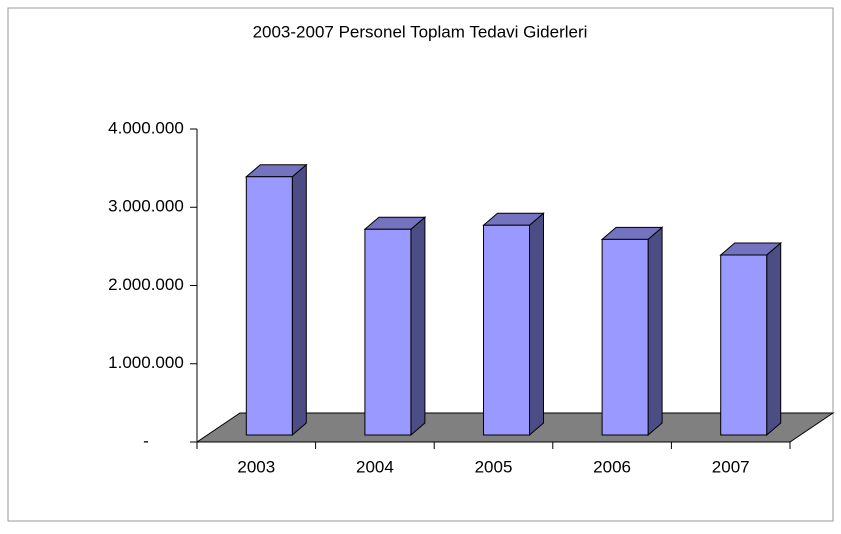 This screenshot has height=534, width=841. Describe the element at coordinates (146, 440) in the screenshot. I see `y-tick-label: -` at that location.